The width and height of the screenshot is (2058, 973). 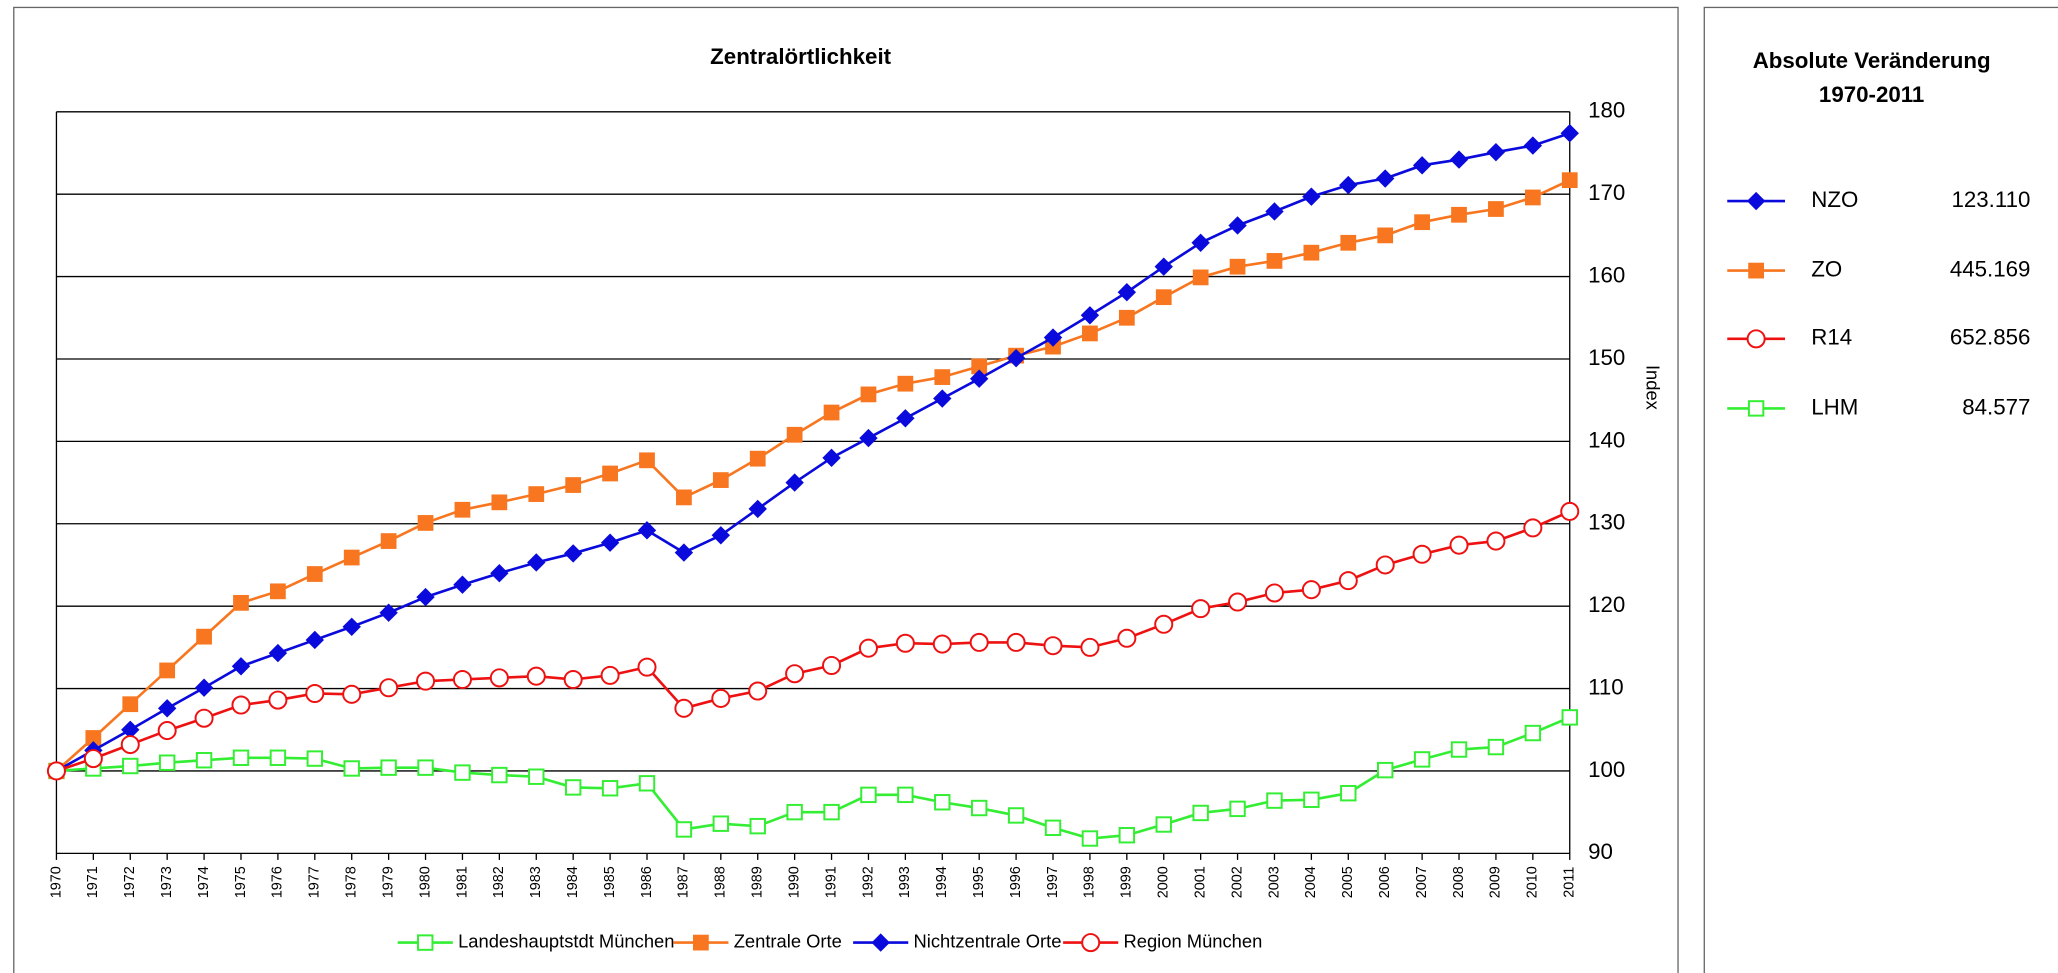 I want to click on x-tick-label: 1994, so click(x=942, y=882).